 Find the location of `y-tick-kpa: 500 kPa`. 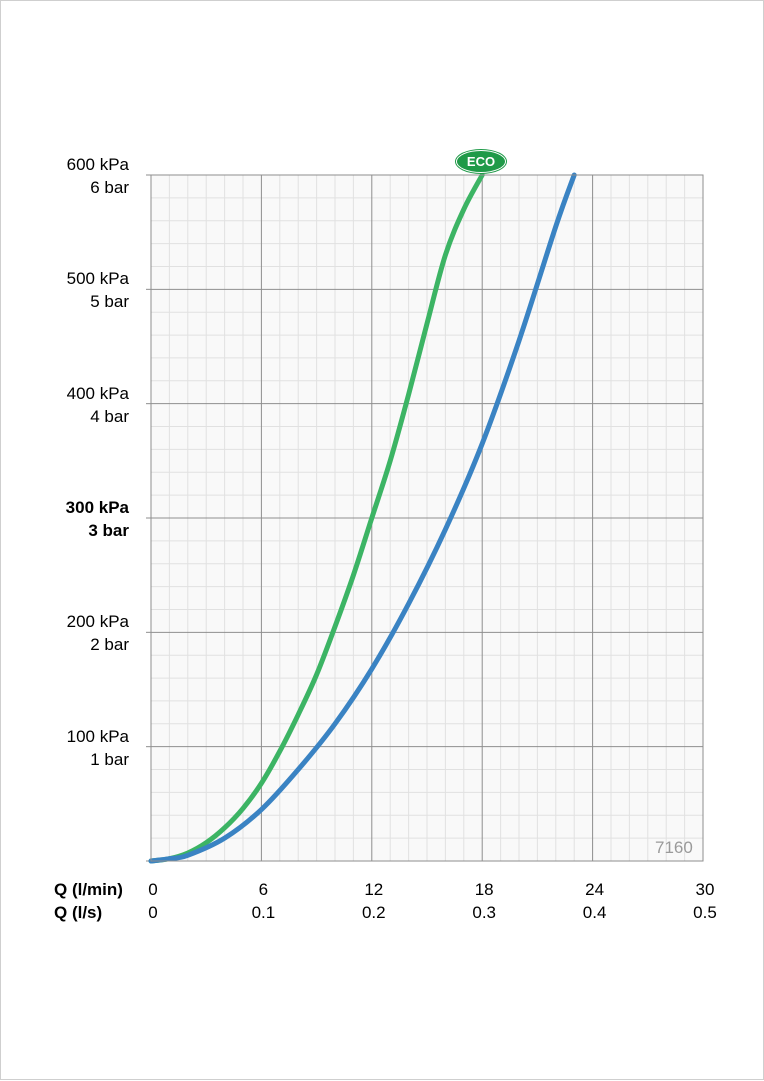

y-tick-kpa: 500 kPa is located at coordinates (97, 279).